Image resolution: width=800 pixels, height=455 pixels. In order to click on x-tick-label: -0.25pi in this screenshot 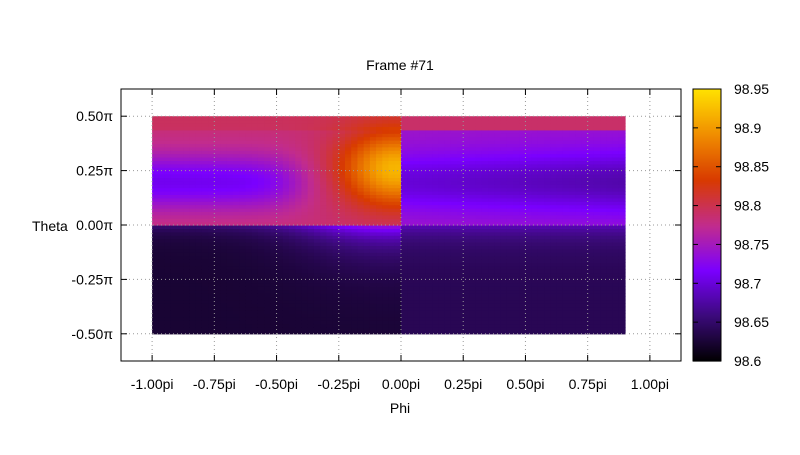, I will do `click(338, 384)`.